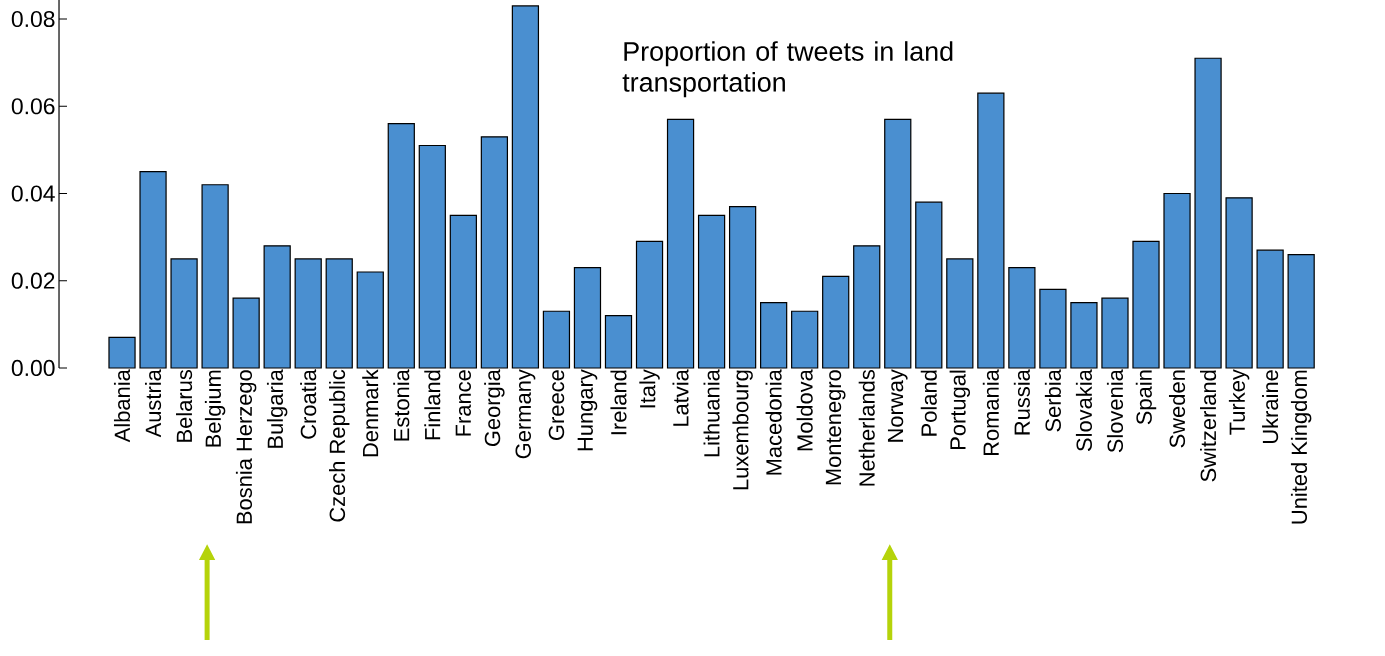 Image resolution: width=1385 pixels, height=656 pixels. What do you see at coordinates (556, 405) in the screenshot?
I see `x-tick-label: Greece` at bounding box center [556, 405].